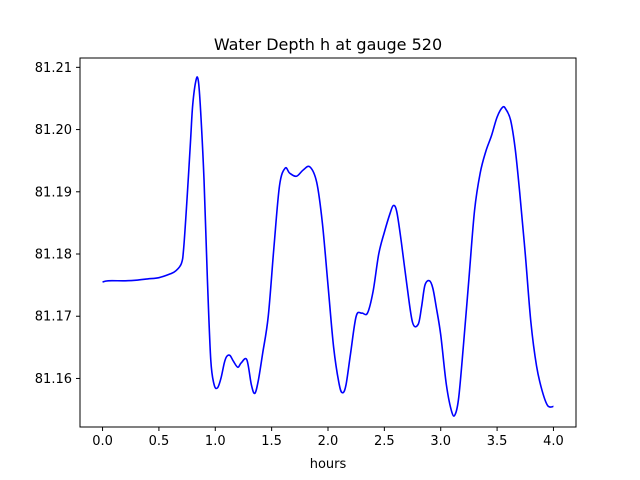 The width and height of the screenshot is (640, 480). Describe the element at coordinates (57, 224) in the screenshot. I see `y-axis-ticks: 81.16 81.17 81.18 81.19 81.20 81.21` at that location.